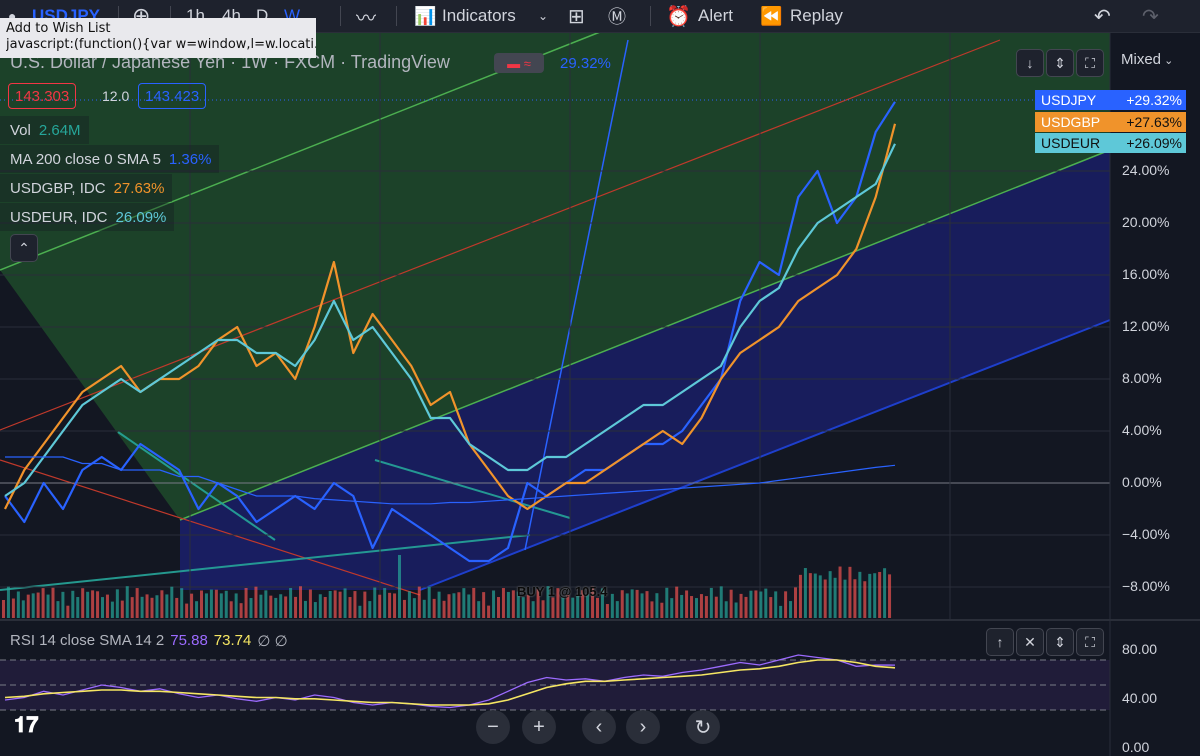 Image resolution: width=1200 pixels, height=756 pixels. Describe the element at coordinates (493, 727) in the screenshot. I see `zoom-out-button: −` at that location.